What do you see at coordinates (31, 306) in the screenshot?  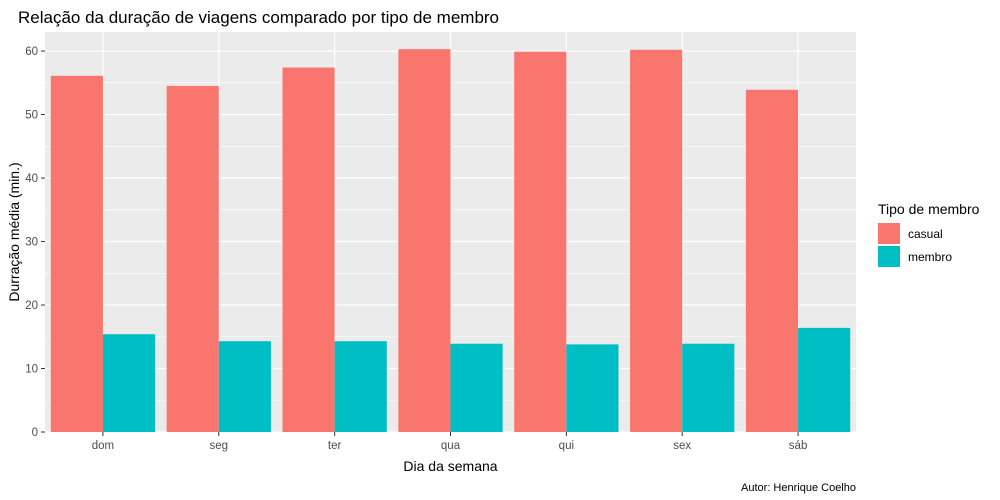 I see `y-tick-label: 20` at bounding box center [31, 306].